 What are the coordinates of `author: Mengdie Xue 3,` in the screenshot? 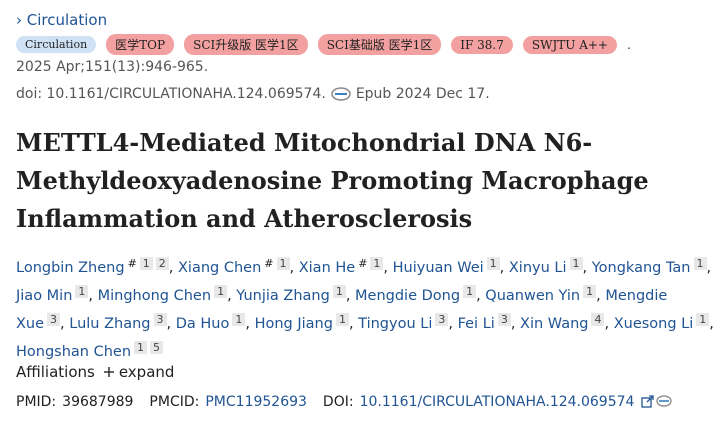 It's located at (341, 310).